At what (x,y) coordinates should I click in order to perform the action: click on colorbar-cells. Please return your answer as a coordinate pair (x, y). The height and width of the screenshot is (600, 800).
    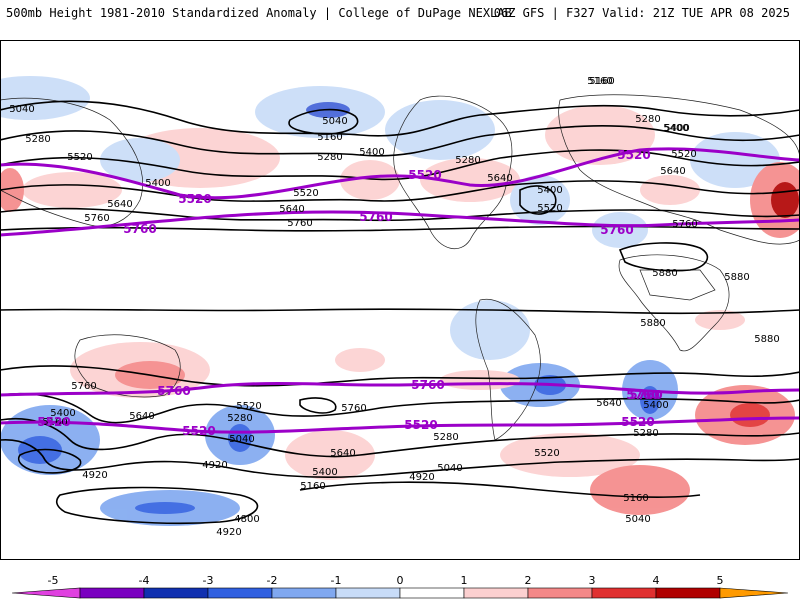
    Looking at the image, I should click on (400, 593).